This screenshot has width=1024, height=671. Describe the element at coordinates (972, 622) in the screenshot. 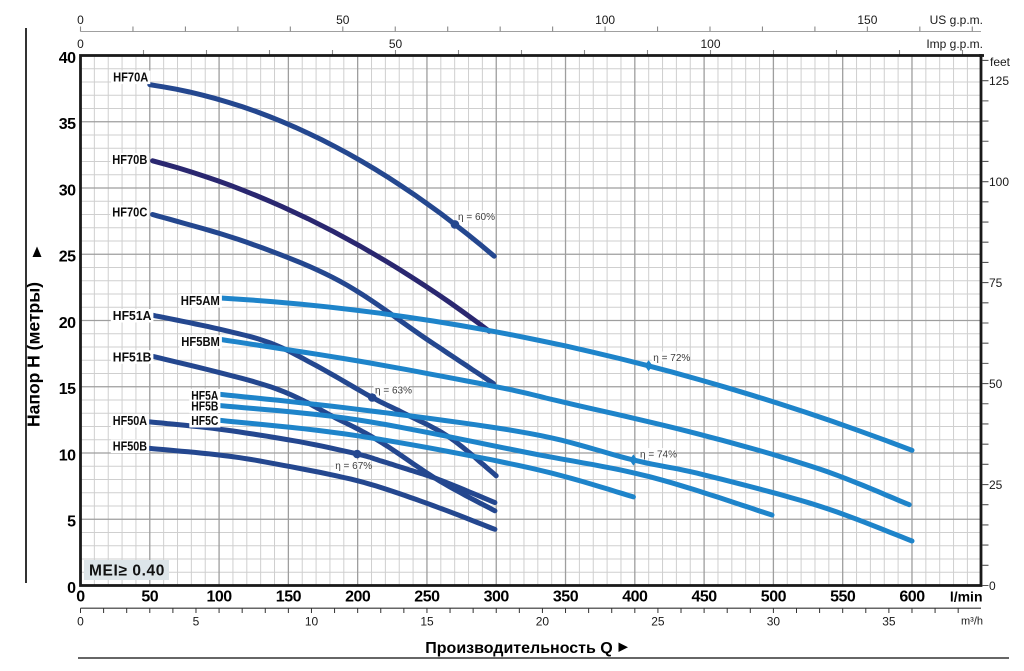

I see `svg-text: m³/h` at that location.